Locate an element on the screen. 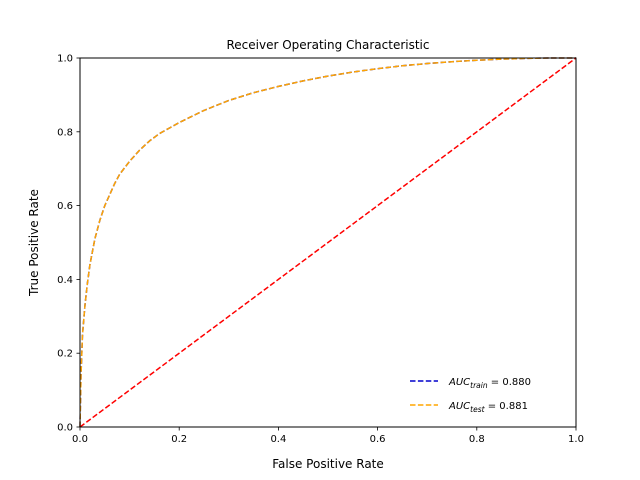 The height and width of the screenshot is (480, 640). legend-entry-train: AUCtrain = 0.880 is located at coordinates (489, 383).